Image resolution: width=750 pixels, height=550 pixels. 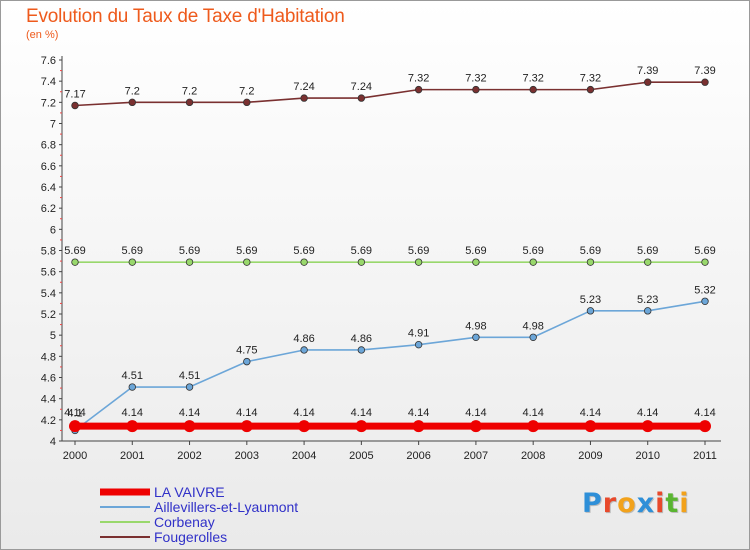 What do you see at coordinates (48, 400) in the screenshot?
I see `y-tick-label: 4.4` at bounding box center [48, 400].